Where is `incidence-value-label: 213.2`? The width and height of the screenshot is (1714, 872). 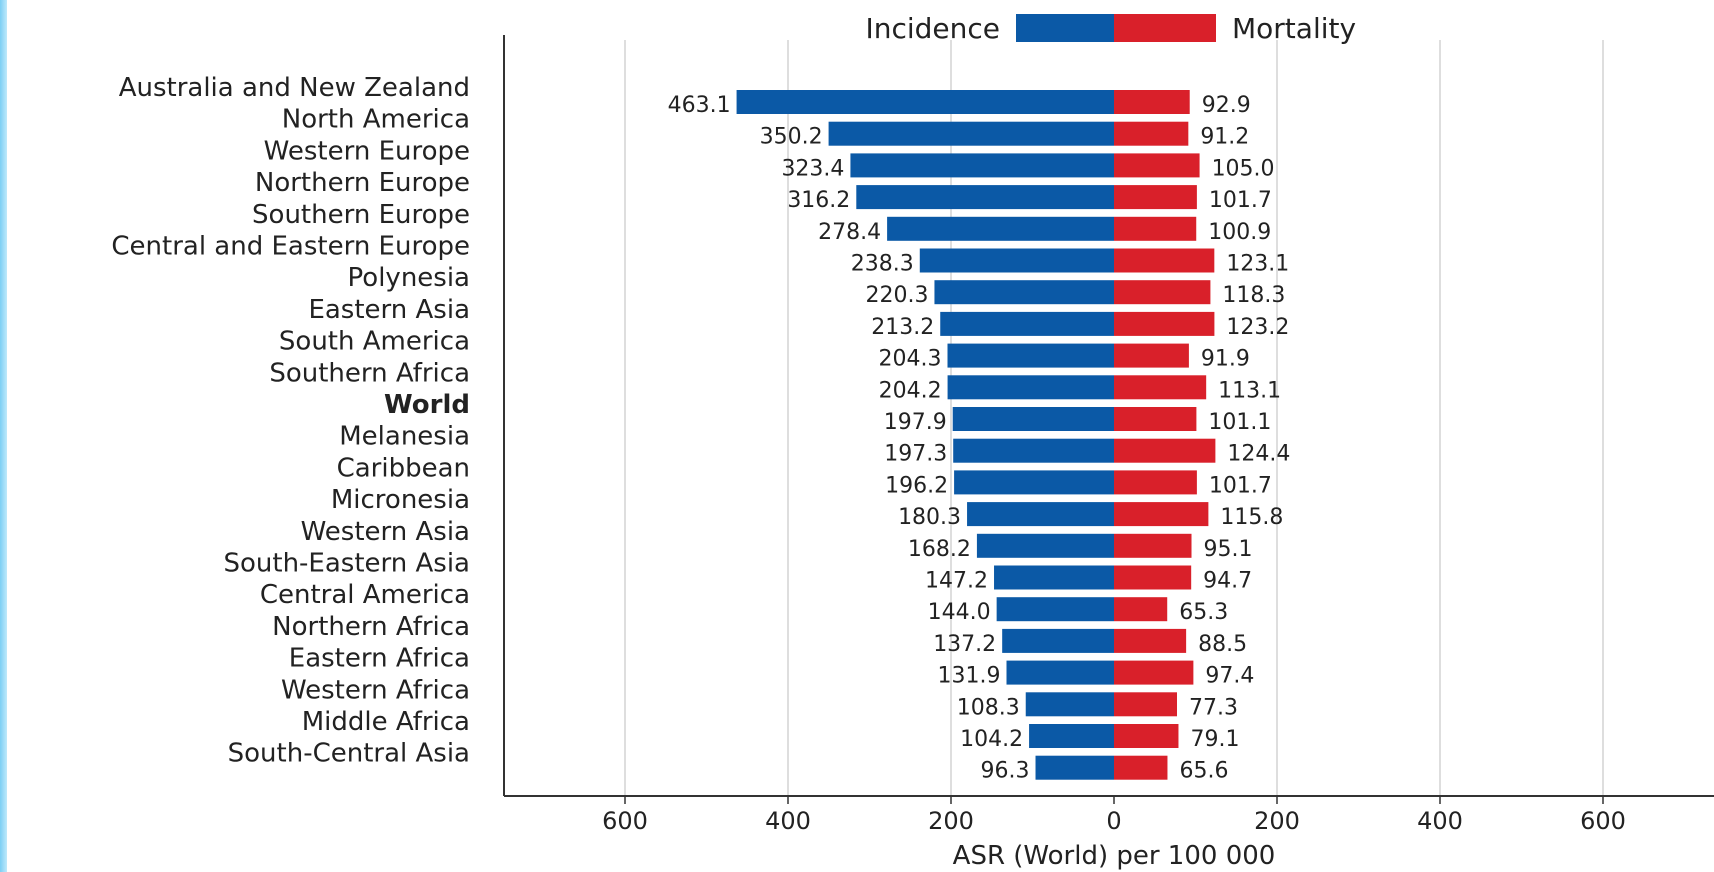
incidence-value-label: 213.2 is located at coordinates (902, 327).